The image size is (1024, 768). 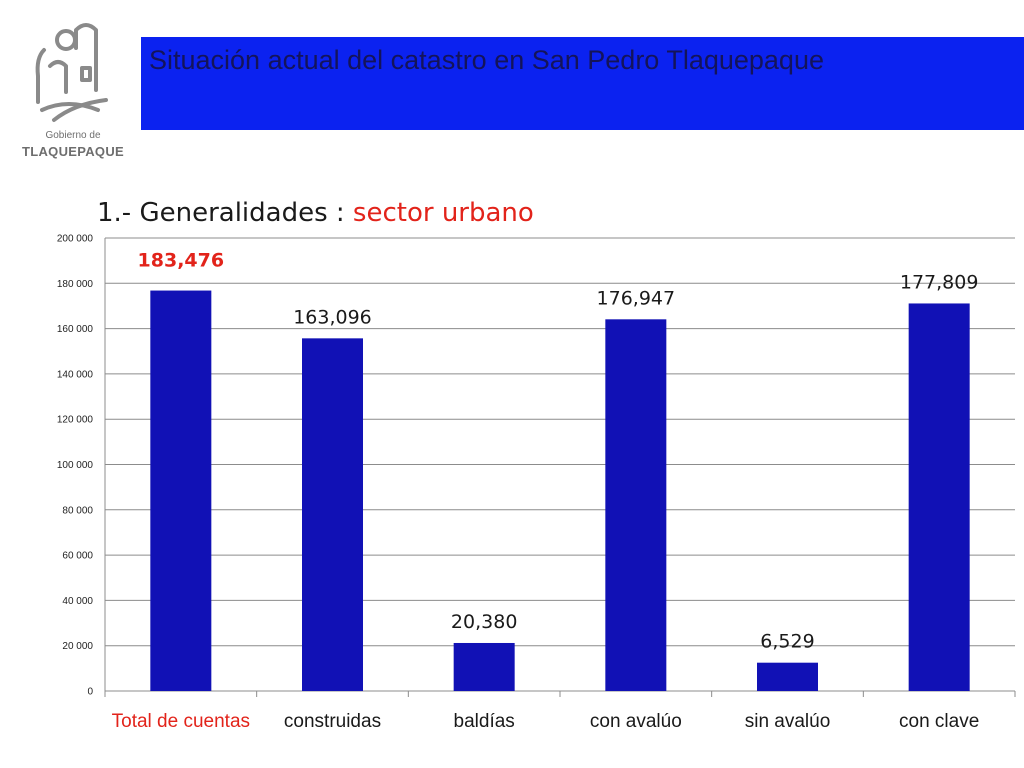 I want to click on x-category-label: sin avalúo, so click(x=788, y=721).